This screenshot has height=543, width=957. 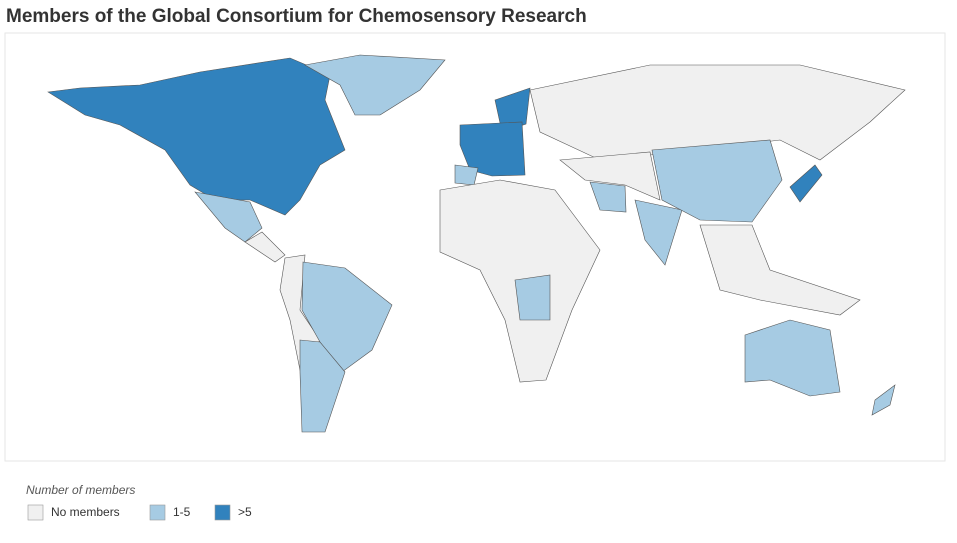 What do you see at coordinates (466, 175) in the screenshot?
I see `iberia` at bounding box center [466, 175].